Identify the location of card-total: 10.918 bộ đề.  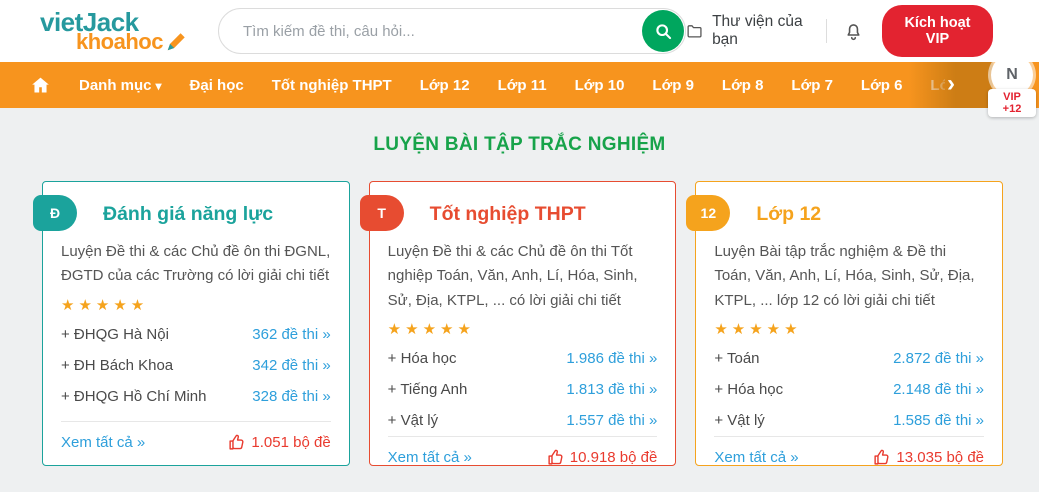
(602, 457).